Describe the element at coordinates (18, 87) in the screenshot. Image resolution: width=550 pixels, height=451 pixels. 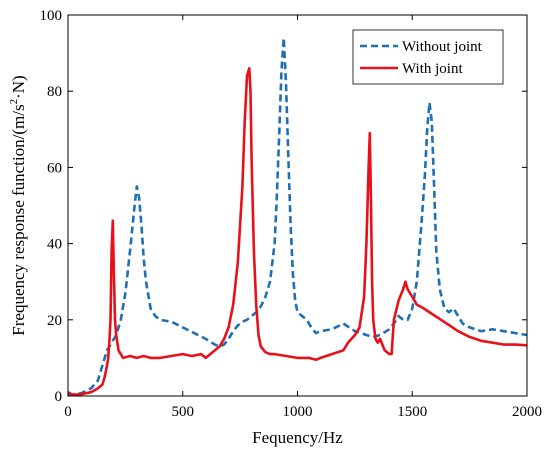
I see `y-axis-label-suffix: ·N)` at that location.